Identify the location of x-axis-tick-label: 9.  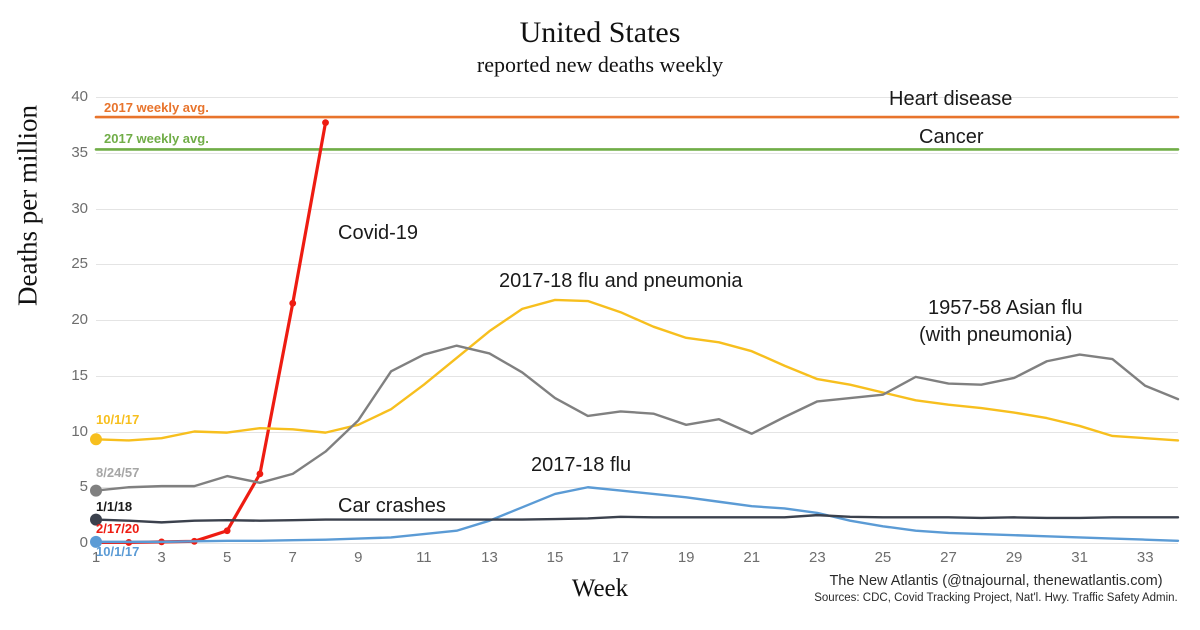
(358, 557).